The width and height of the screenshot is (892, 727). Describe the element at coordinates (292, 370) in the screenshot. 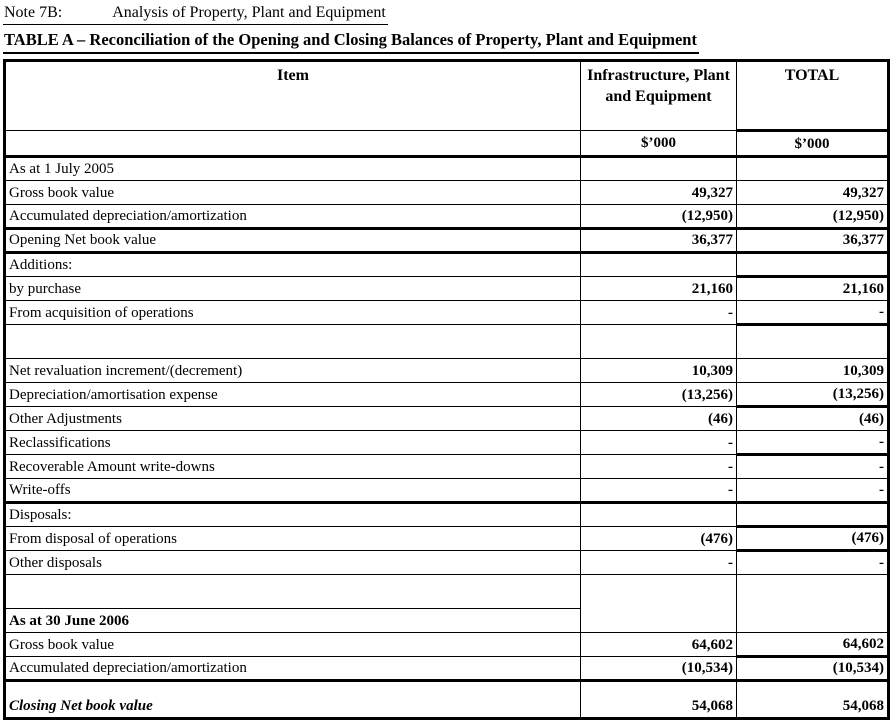

I see `item-cell: Net revaluation increment/(decrement)` at that location.